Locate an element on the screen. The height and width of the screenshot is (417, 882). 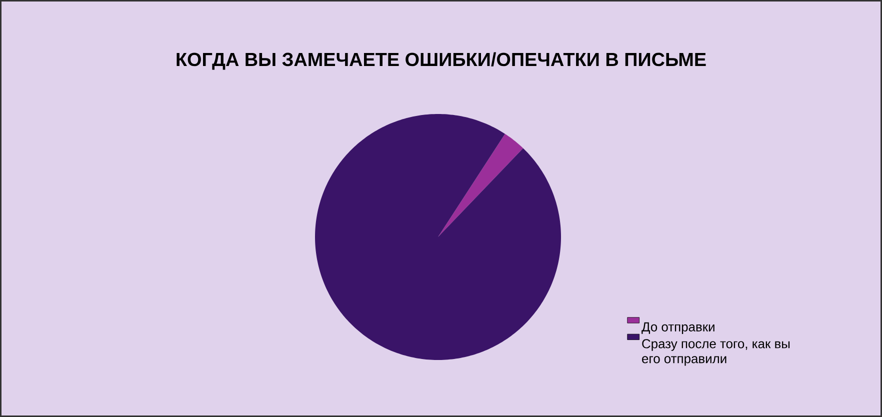
legend-label: До отправки is located at coordinates (678, 328).